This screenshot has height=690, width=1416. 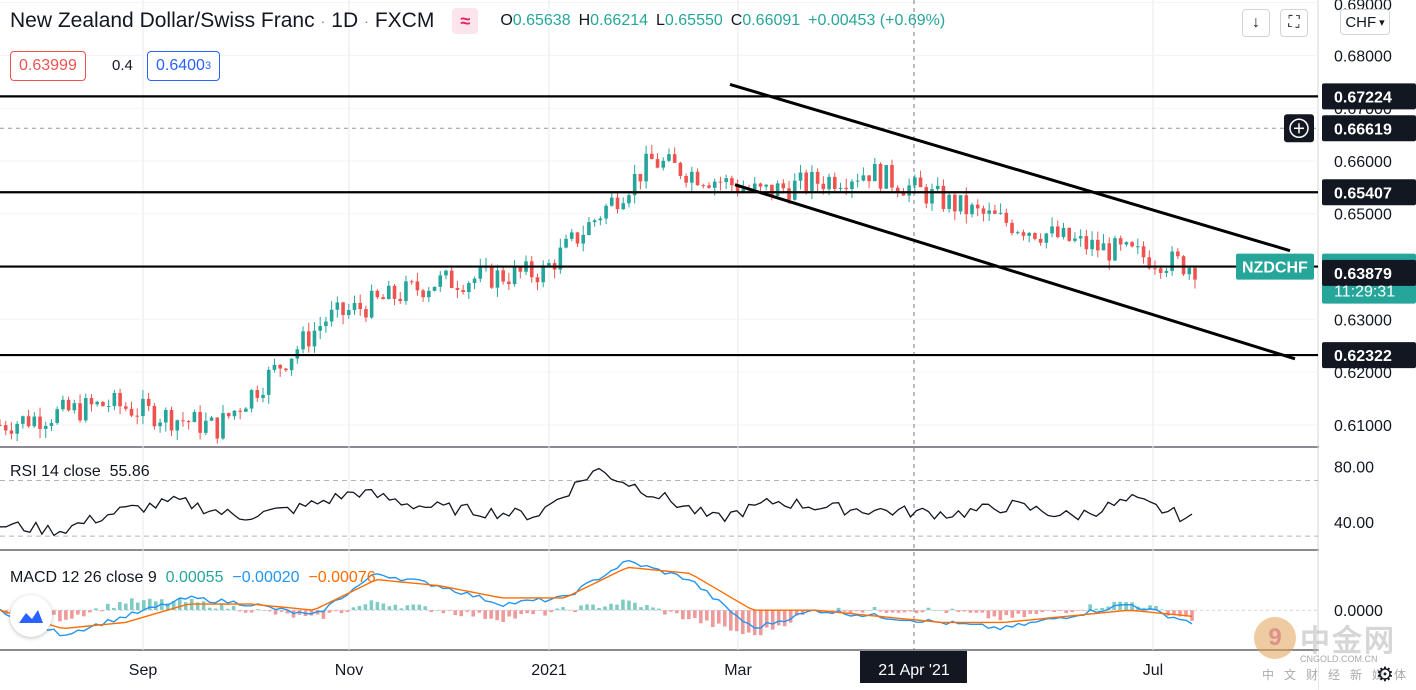 What do you see at coordinates (1385, 675) in the screenshot?
I see `settings-gear-icon: ⚙` at bounding box center [1385, 675].